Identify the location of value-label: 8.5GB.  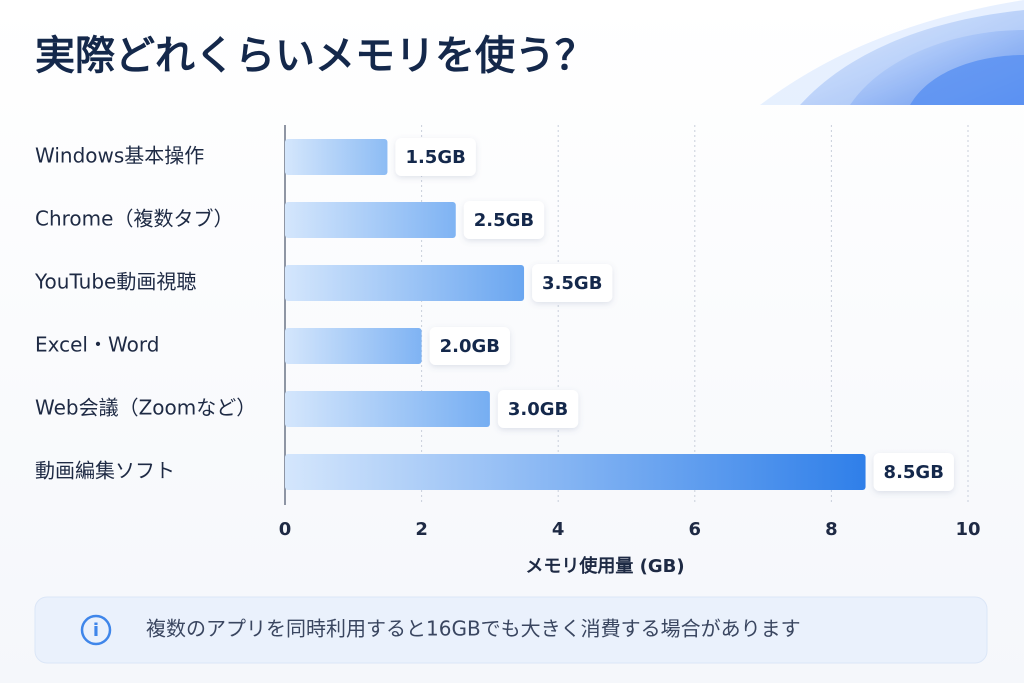
(914, 472).